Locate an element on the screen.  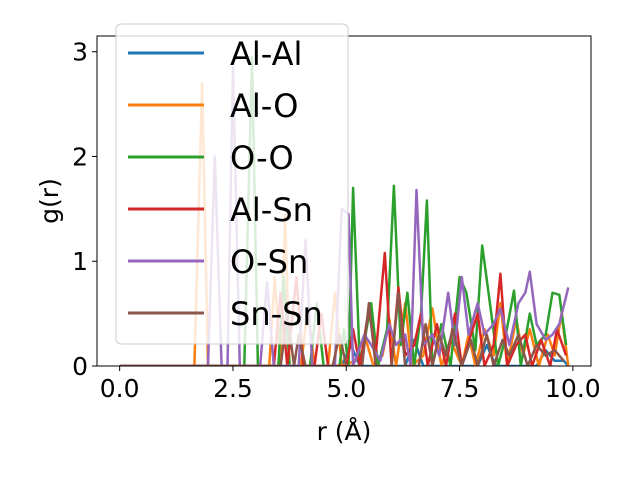
legend-label-o-o: O-O is located at coordinates (262, 158).